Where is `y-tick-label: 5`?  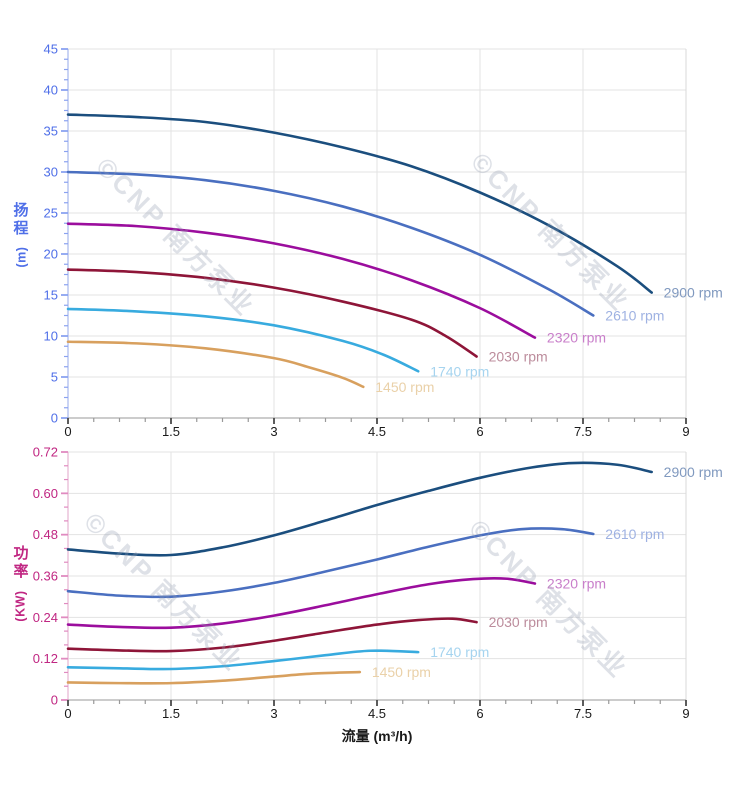
y-tick-label: 5 is located at coordinates (54, 377).